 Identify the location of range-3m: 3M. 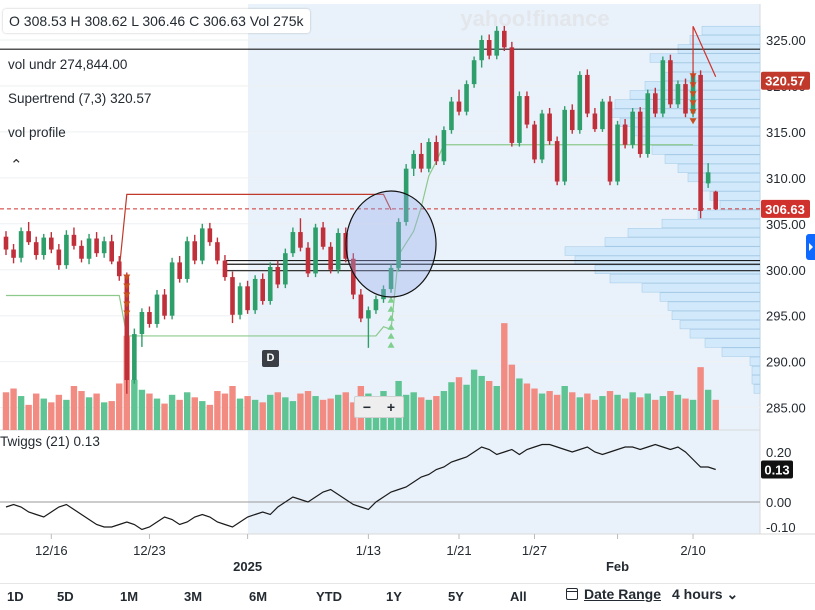
(193, 596).